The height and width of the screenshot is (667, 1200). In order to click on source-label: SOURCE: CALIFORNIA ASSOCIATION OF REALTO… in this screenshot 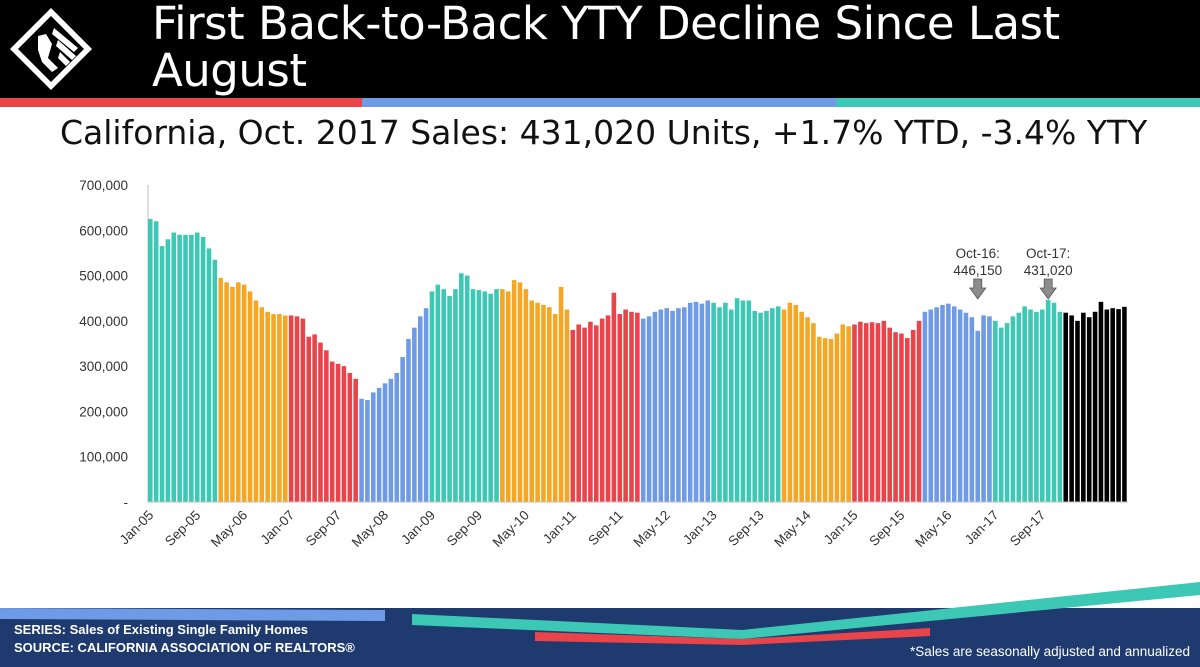, I will do `click(184, 647)`.